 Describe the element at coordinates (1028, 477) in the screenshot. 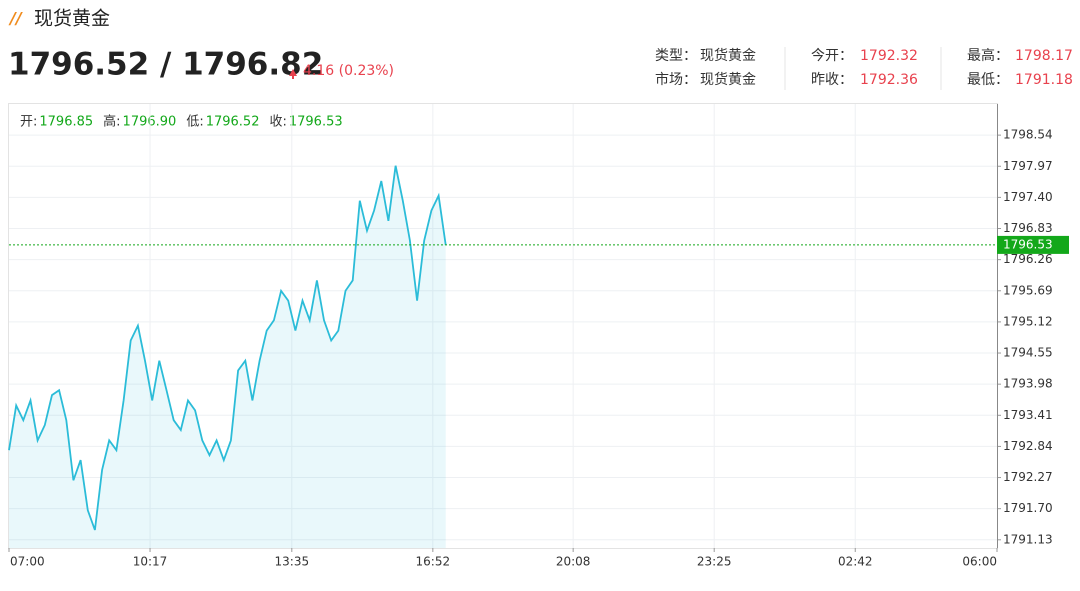

I see `y-tick-label: 1792.27` at that location.